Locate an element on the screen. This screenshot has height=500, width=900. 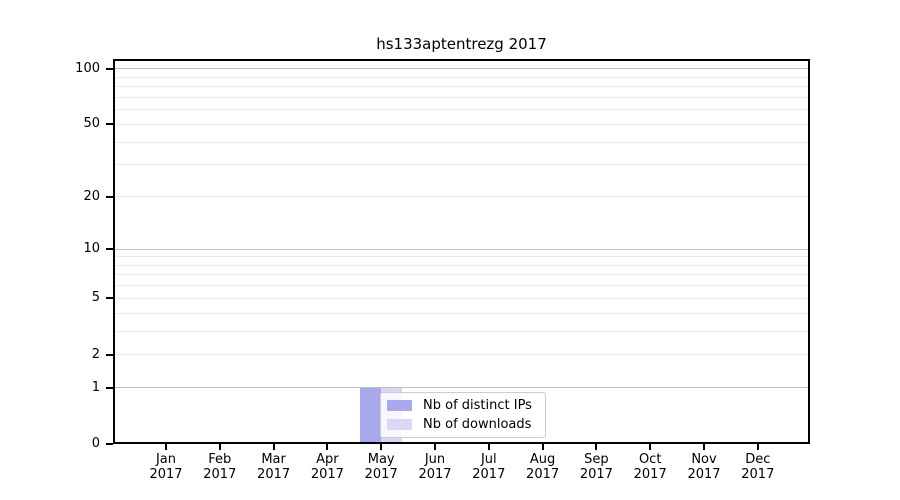
x-tick-label: Dec 2017 is located at coordinates (758, 467).